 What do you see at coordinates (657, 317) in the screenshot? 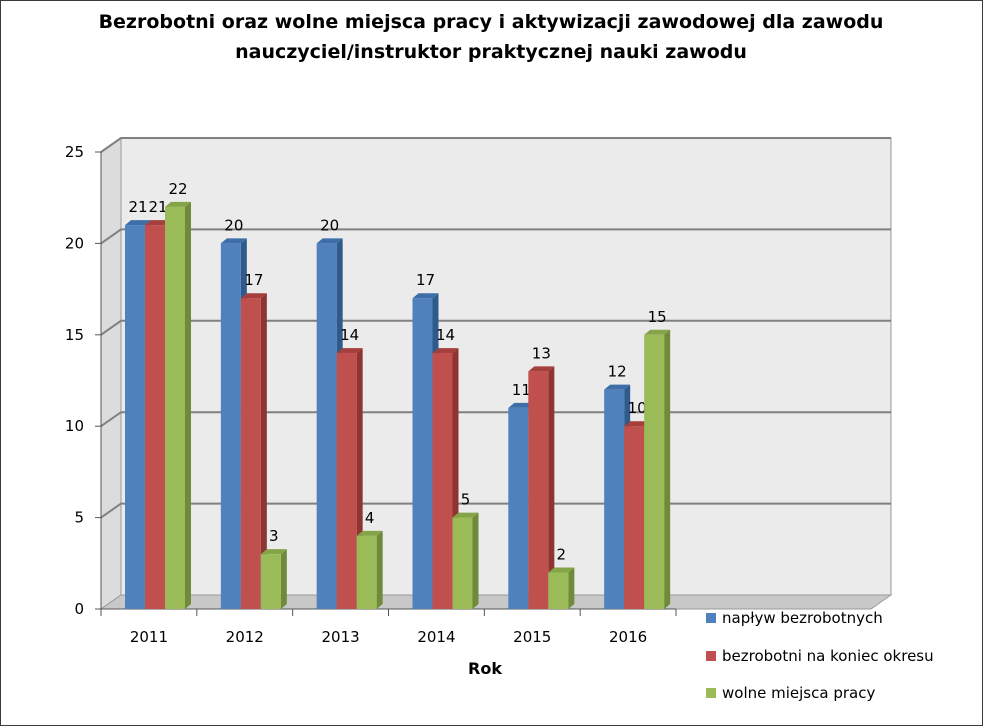
I see `data-label: 15` at bounding box center [657, 317].